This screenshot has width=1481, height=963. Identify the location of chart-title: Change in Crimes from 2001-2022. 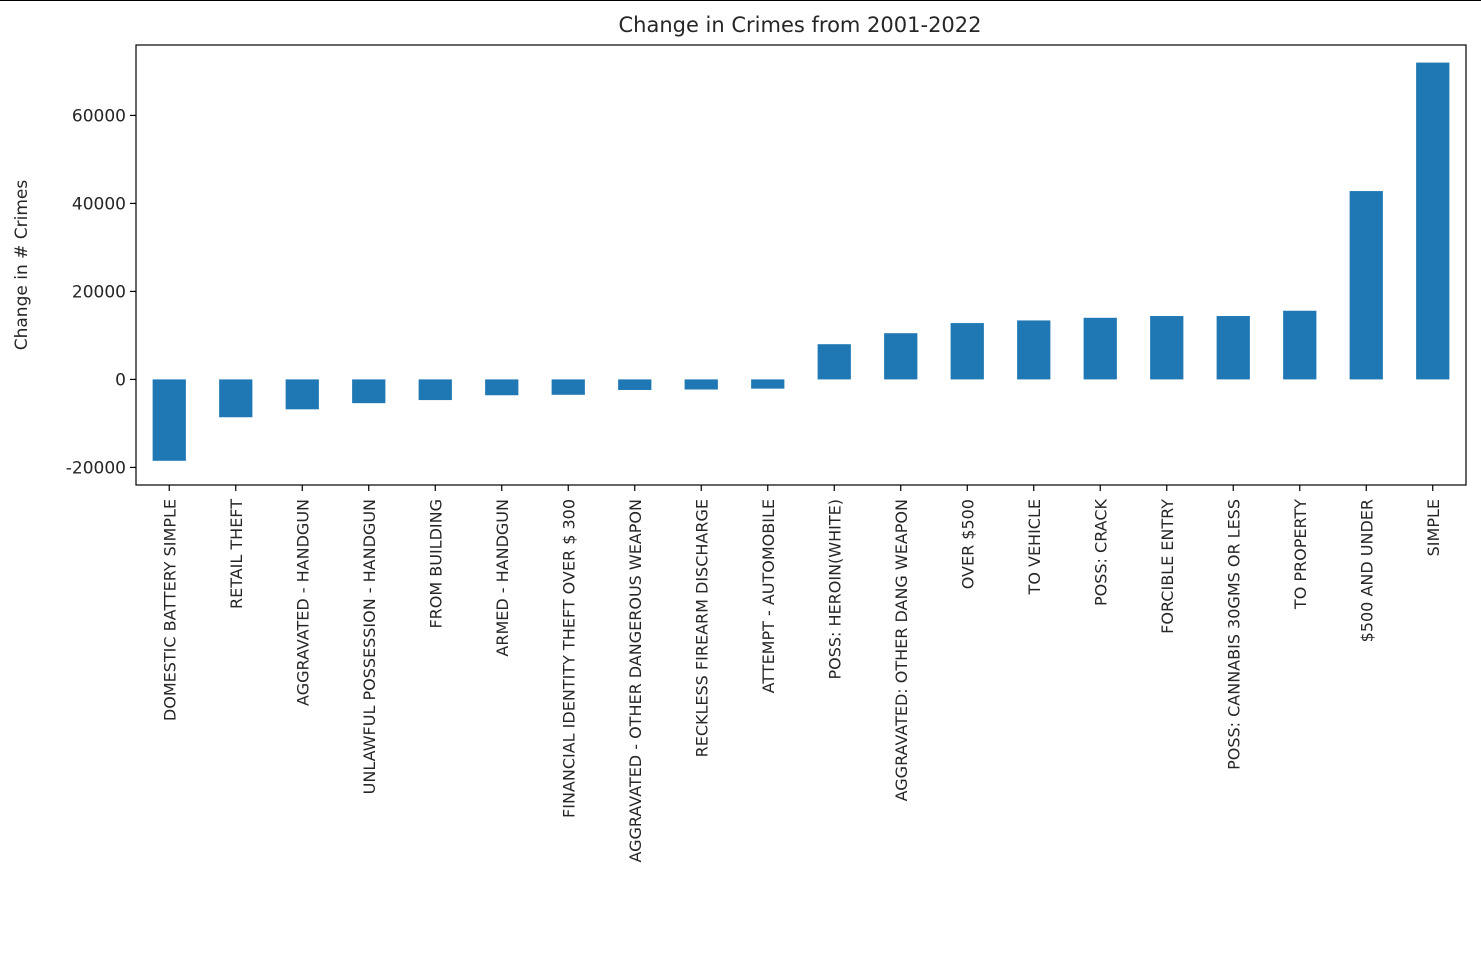
(799, 25).